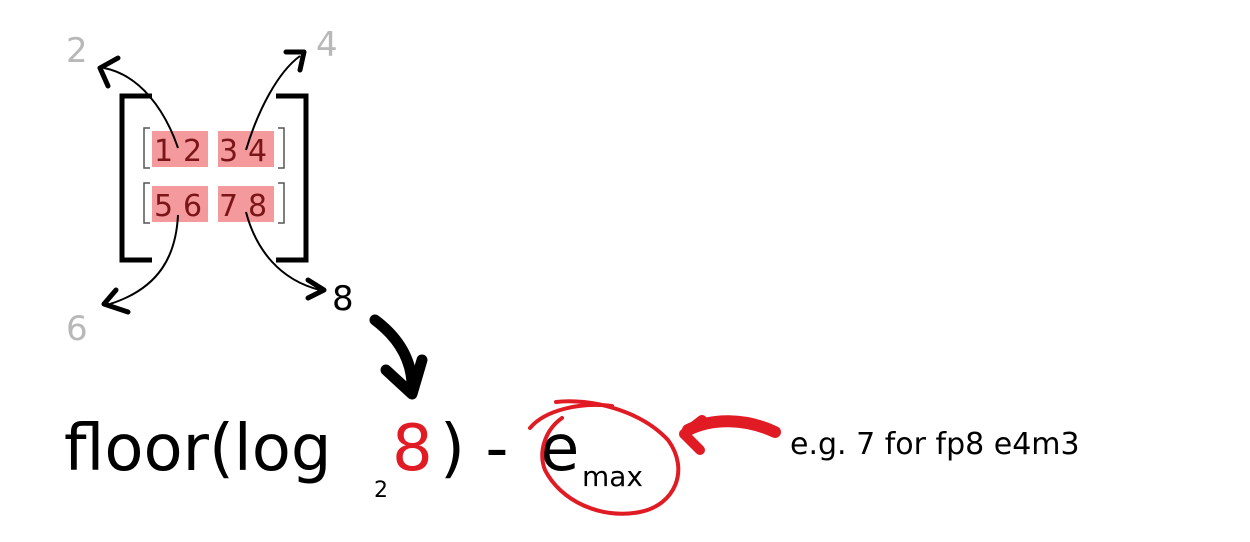  What do you see at coordinates (412, 449) in the screenshot?
I see `formula-argument: 8` at bounding box center [412, 449].